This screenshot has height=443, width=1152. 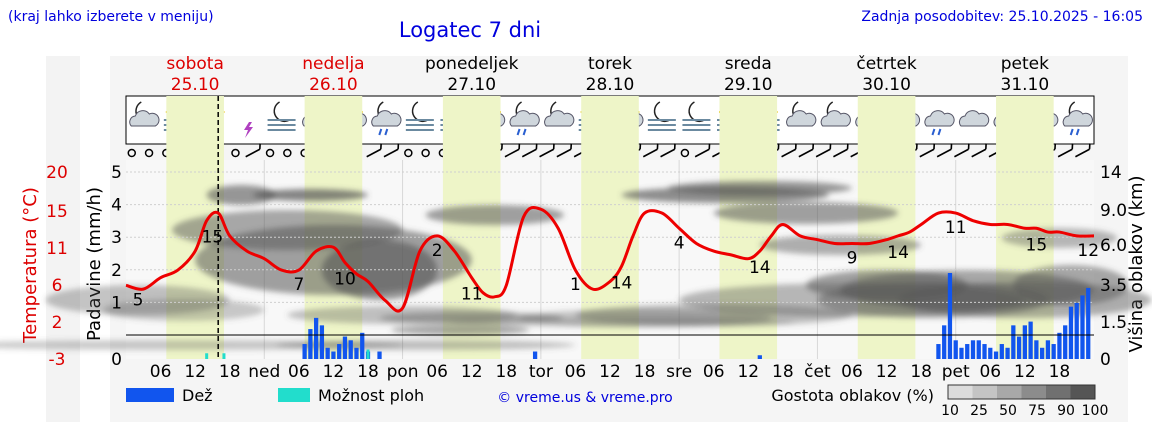 I want to click on temperature-label: 4, so click(x=679, y=243).